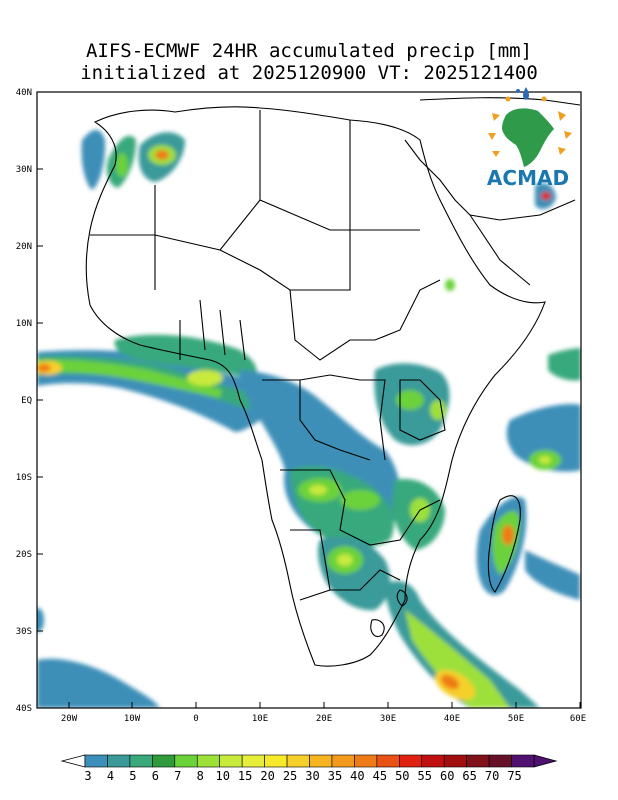  Describe the element at coordinates (222, 776) in the screenshot. I see `colorbar-label: 10` at that location.